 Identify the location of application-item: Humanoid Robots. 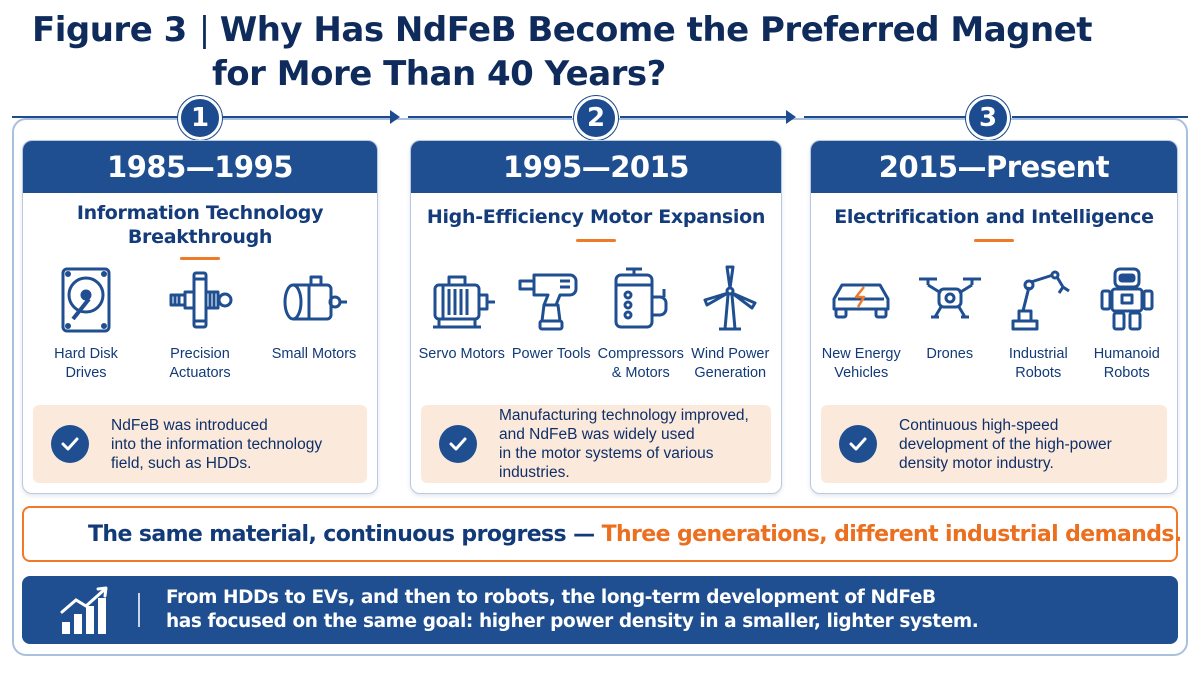
(1127, 324).